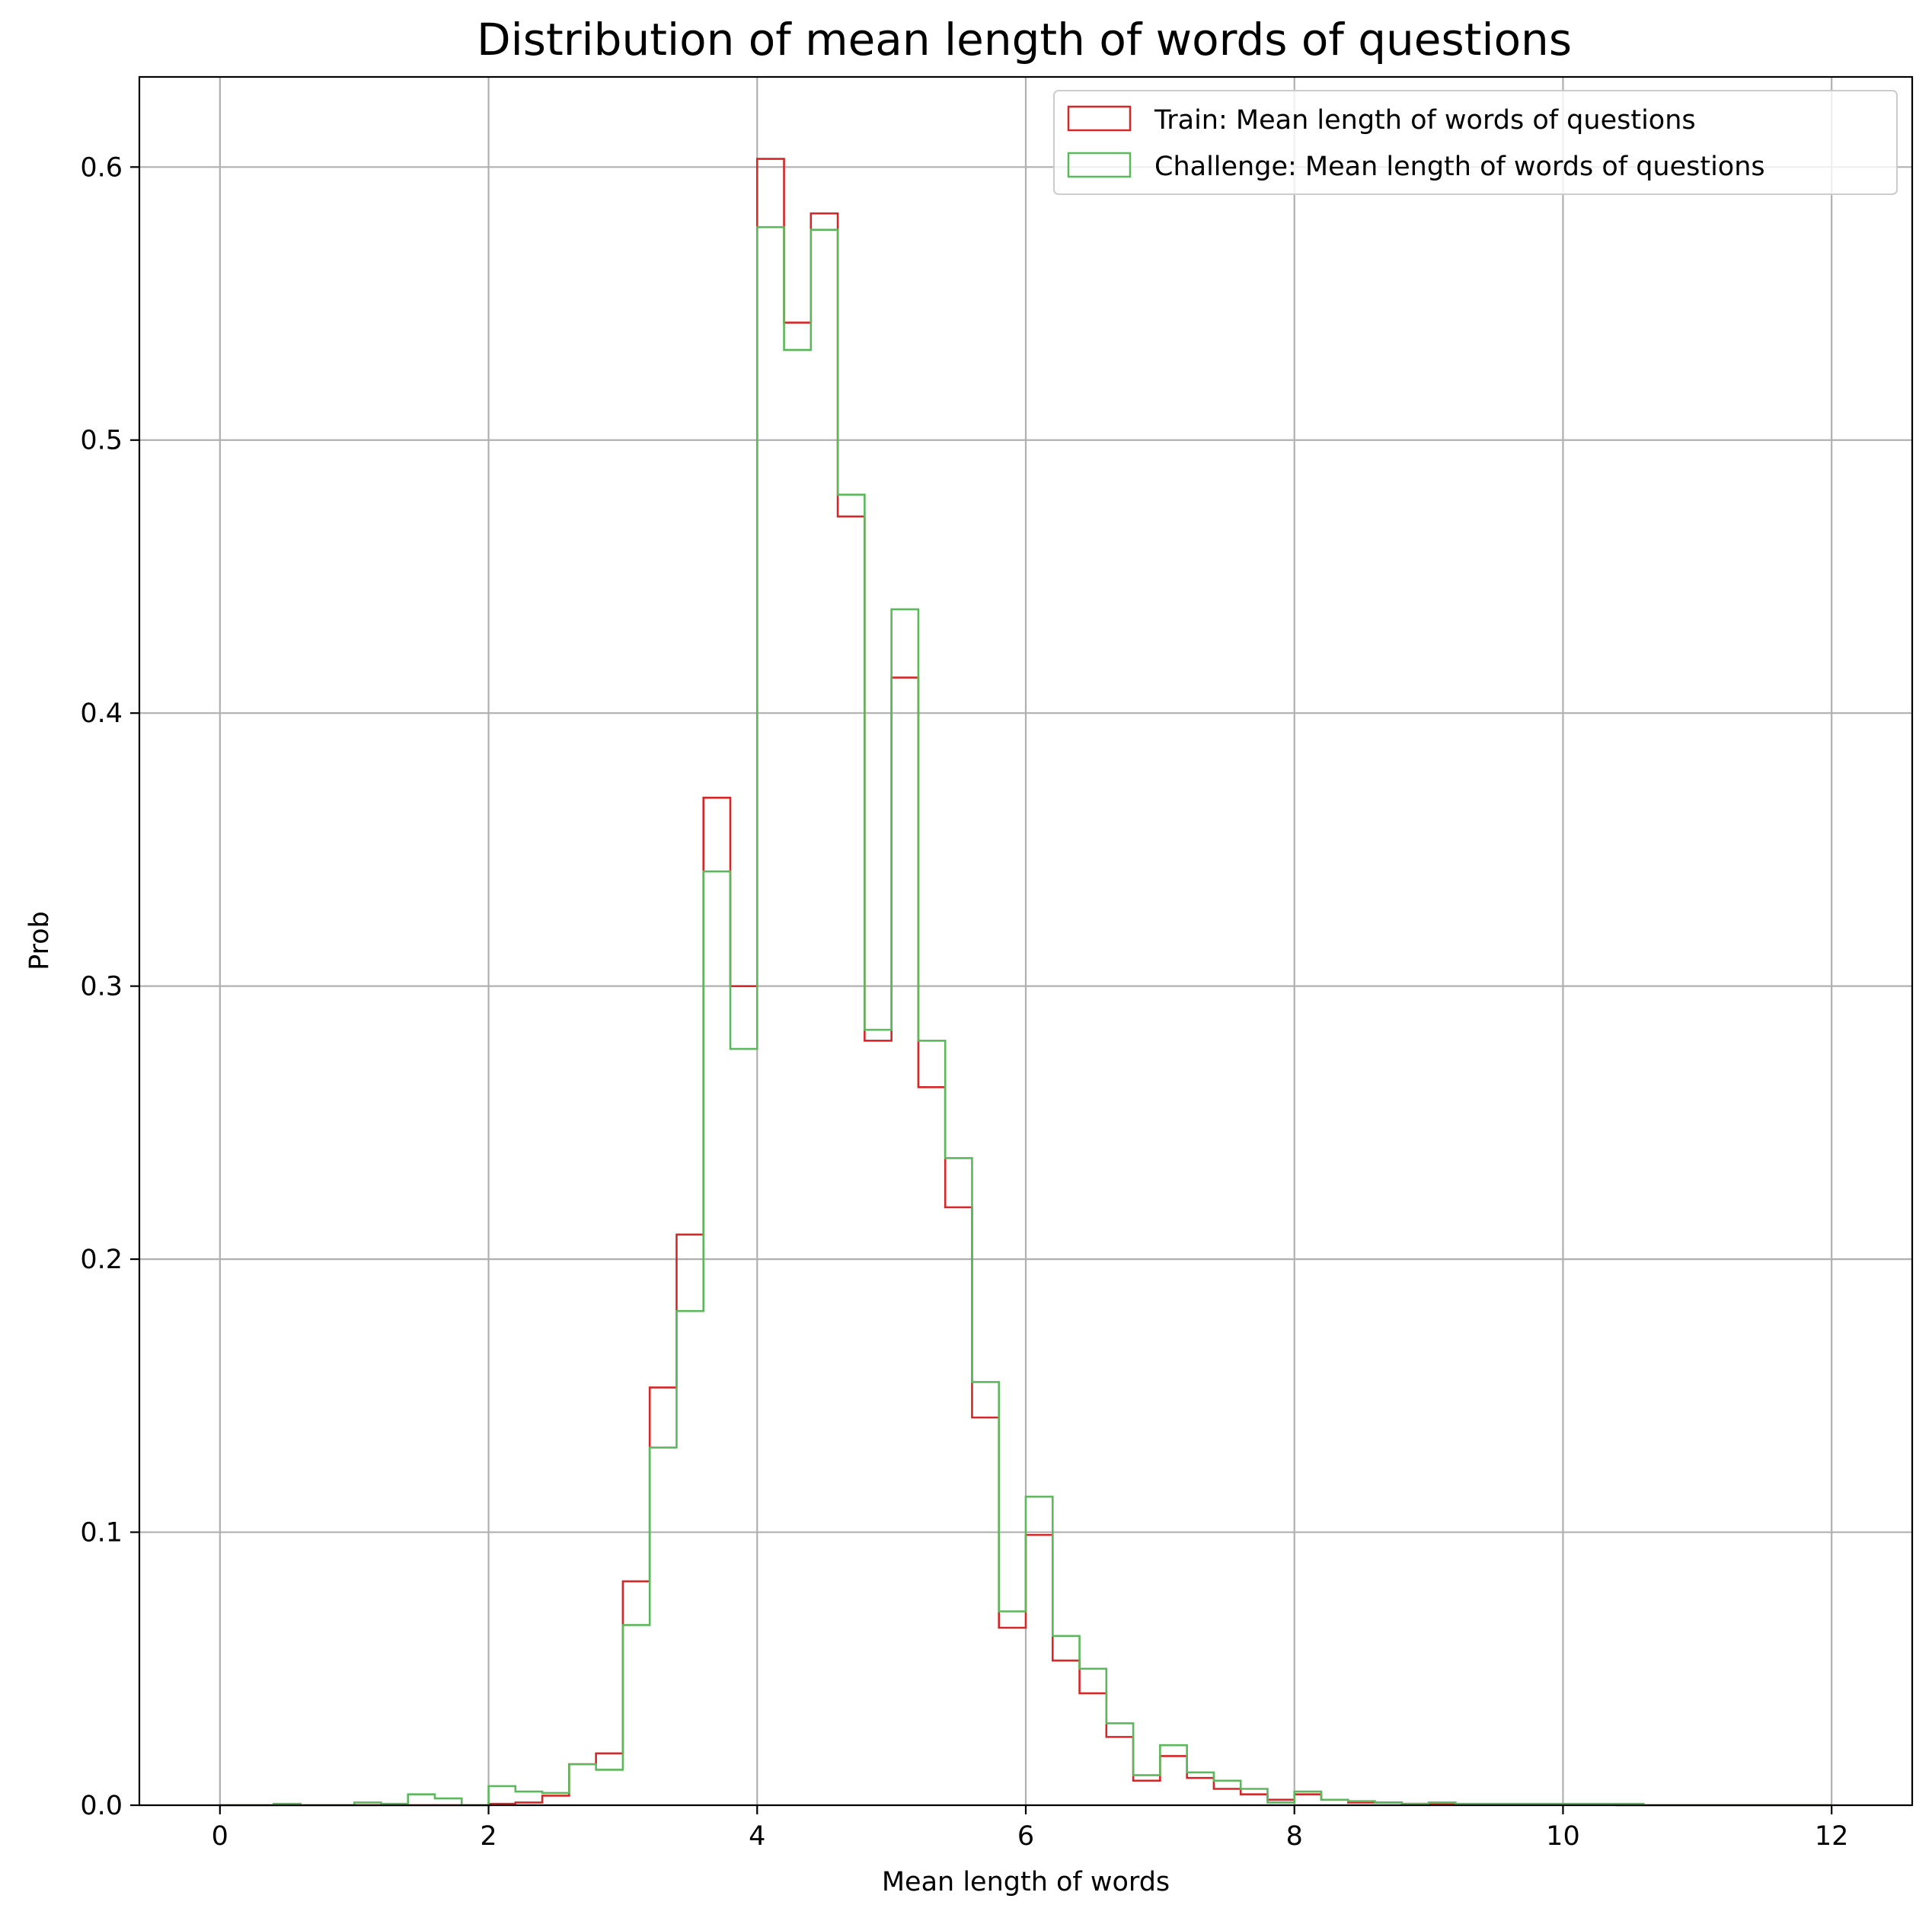  Describe the element at coordinates (101, 1533) in the screenshot. I see `y-tick-label: 0.1` at that location.